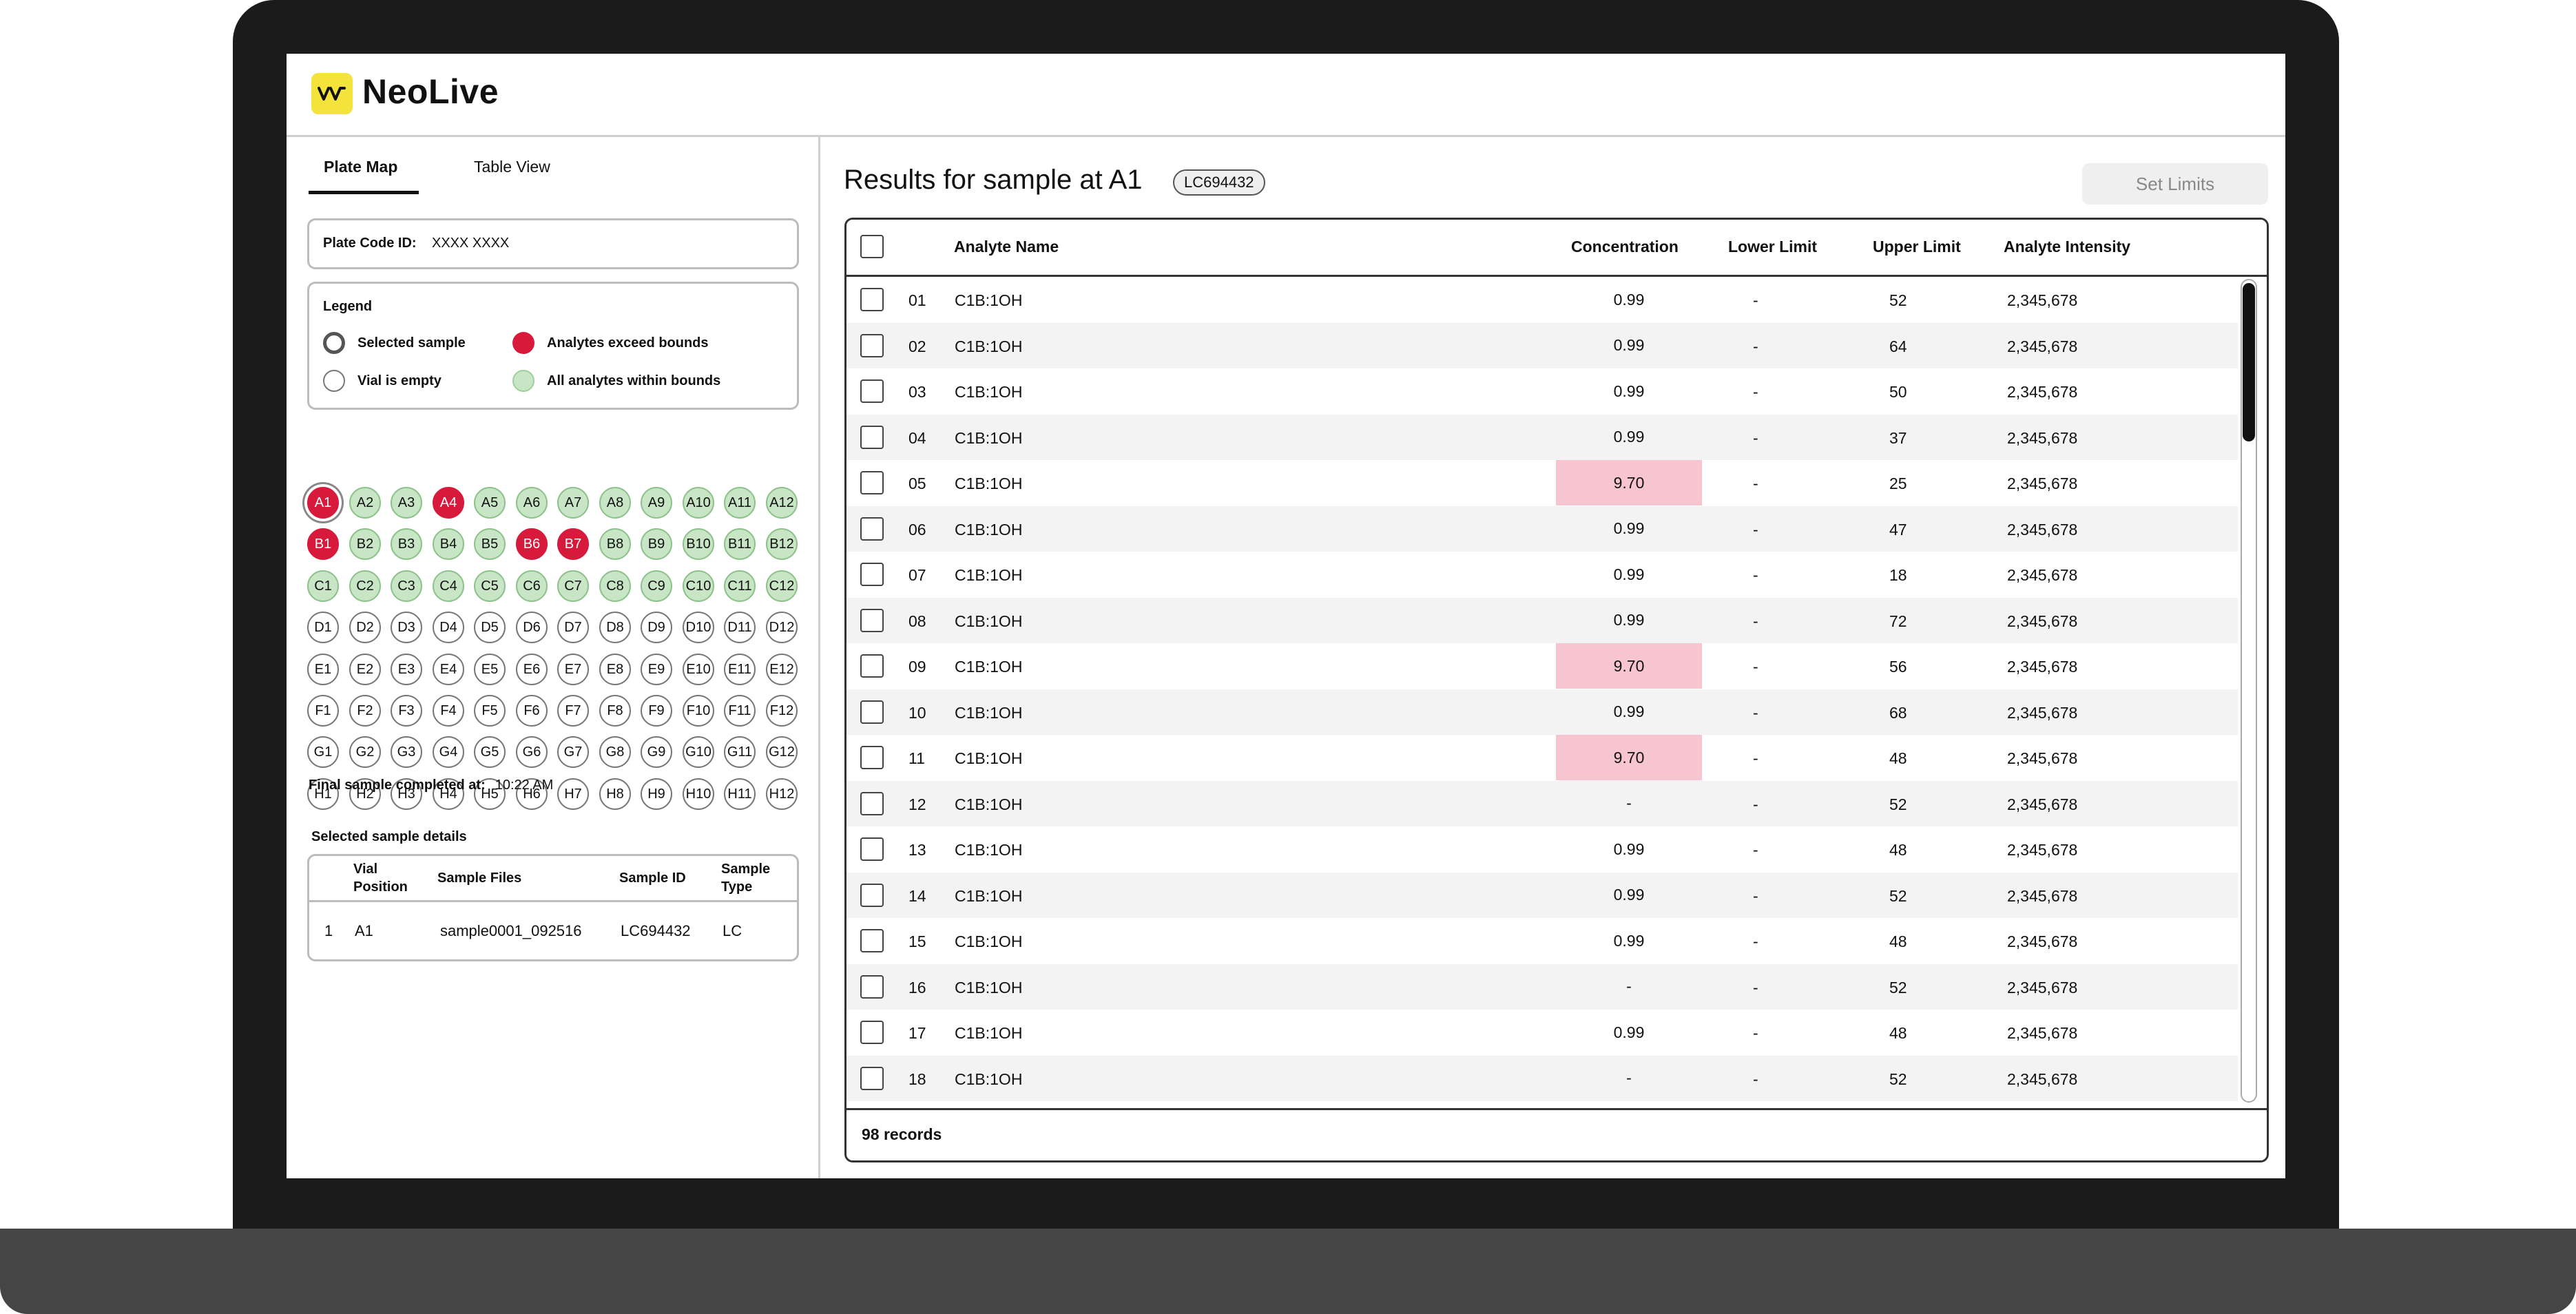  Describe the element at coordinates (782, 669) in the screenshot. I see `well-e12: E12` at that location.